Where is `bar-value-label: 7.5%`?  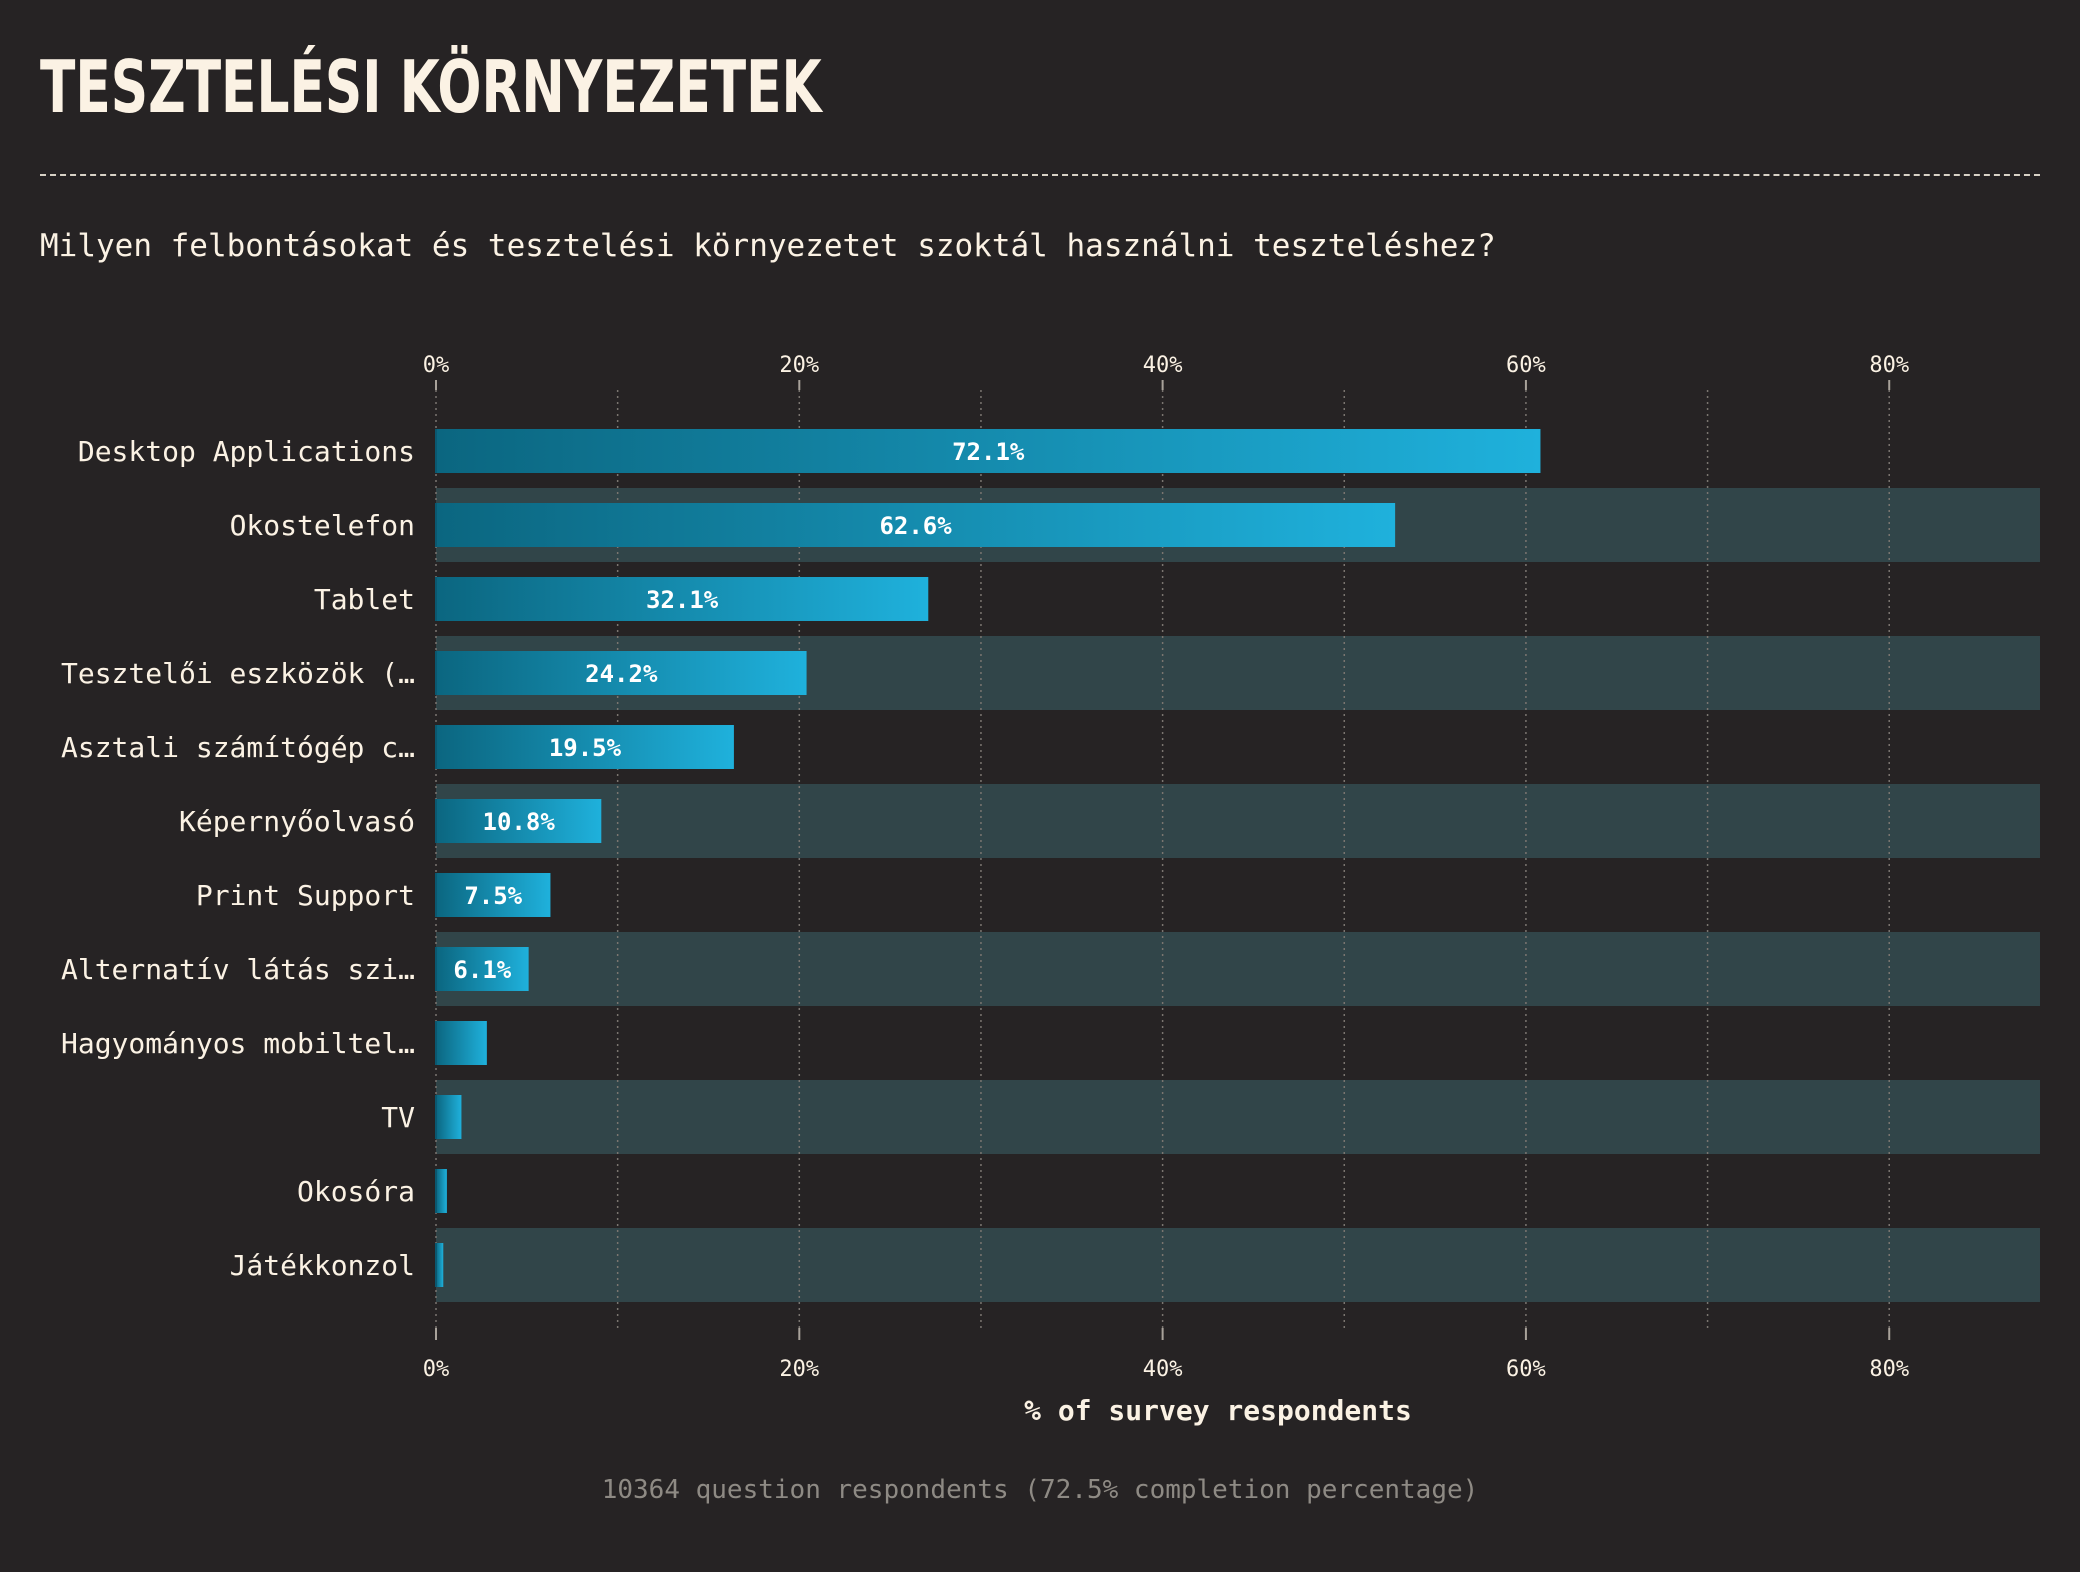
bar-value-label: 7.5% is located at coordinates (493, 896).